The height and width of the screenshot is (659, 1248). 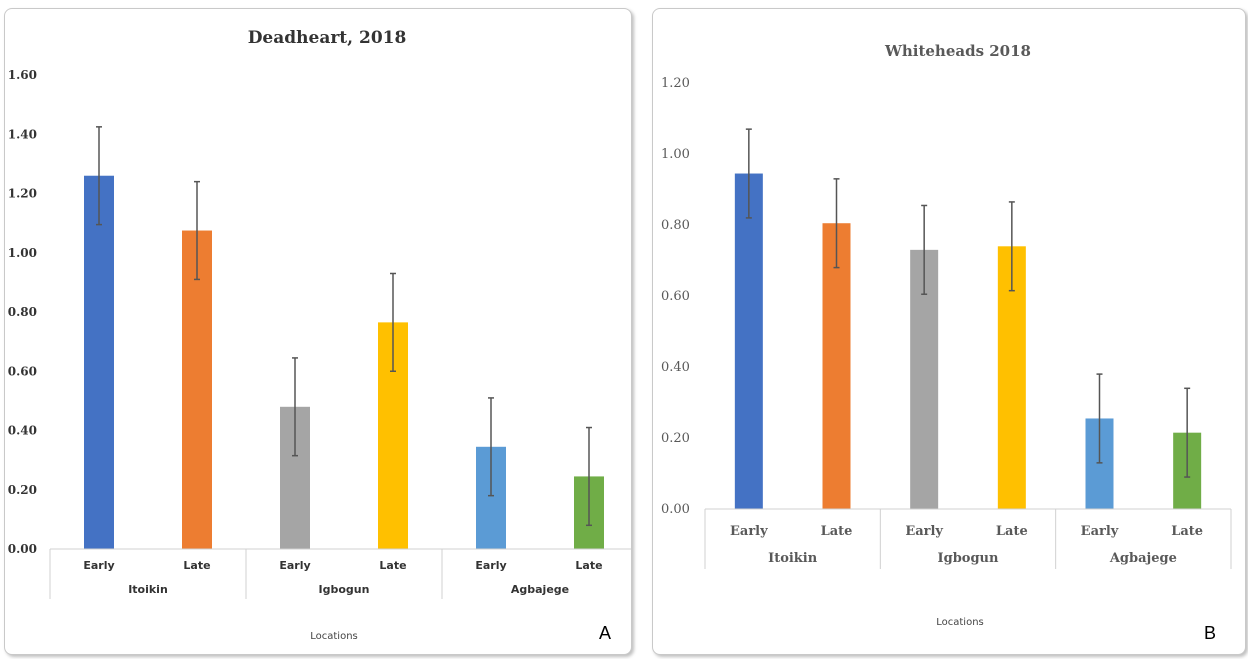 I want to click on y-tick-label: 1.60, so click(x=22, y=75).